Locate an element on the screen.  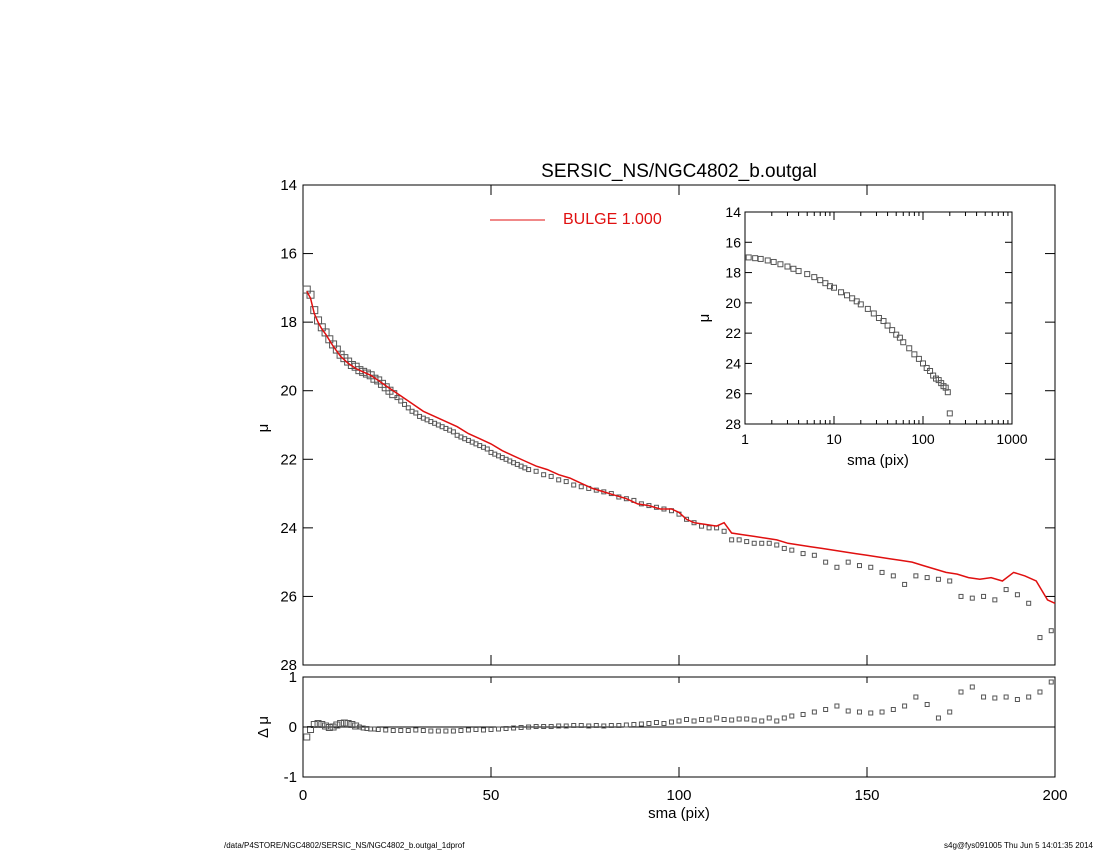
main-y-tick-label: 26 is located at coordinates (288, 596).